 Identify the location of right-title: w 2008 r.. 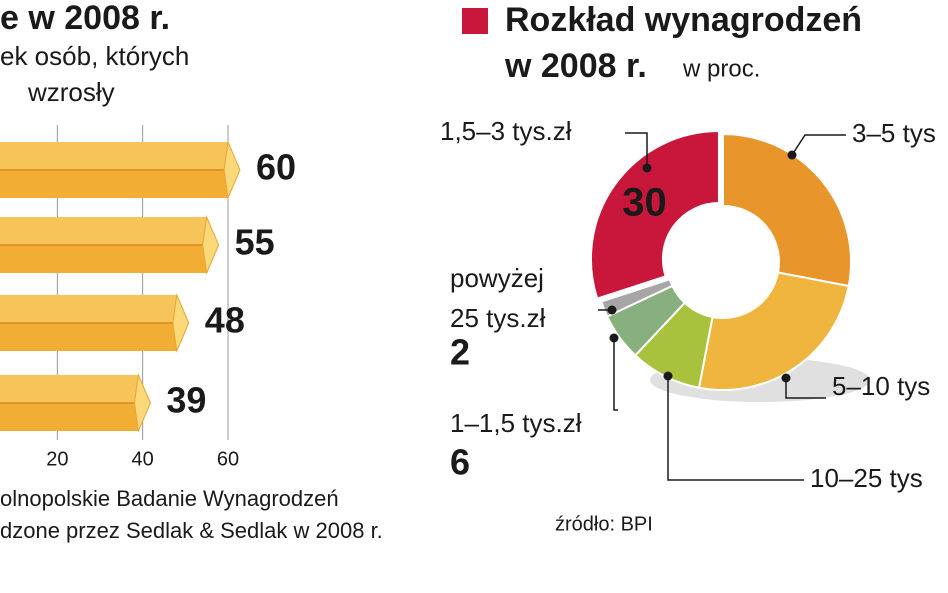
(575, 66).